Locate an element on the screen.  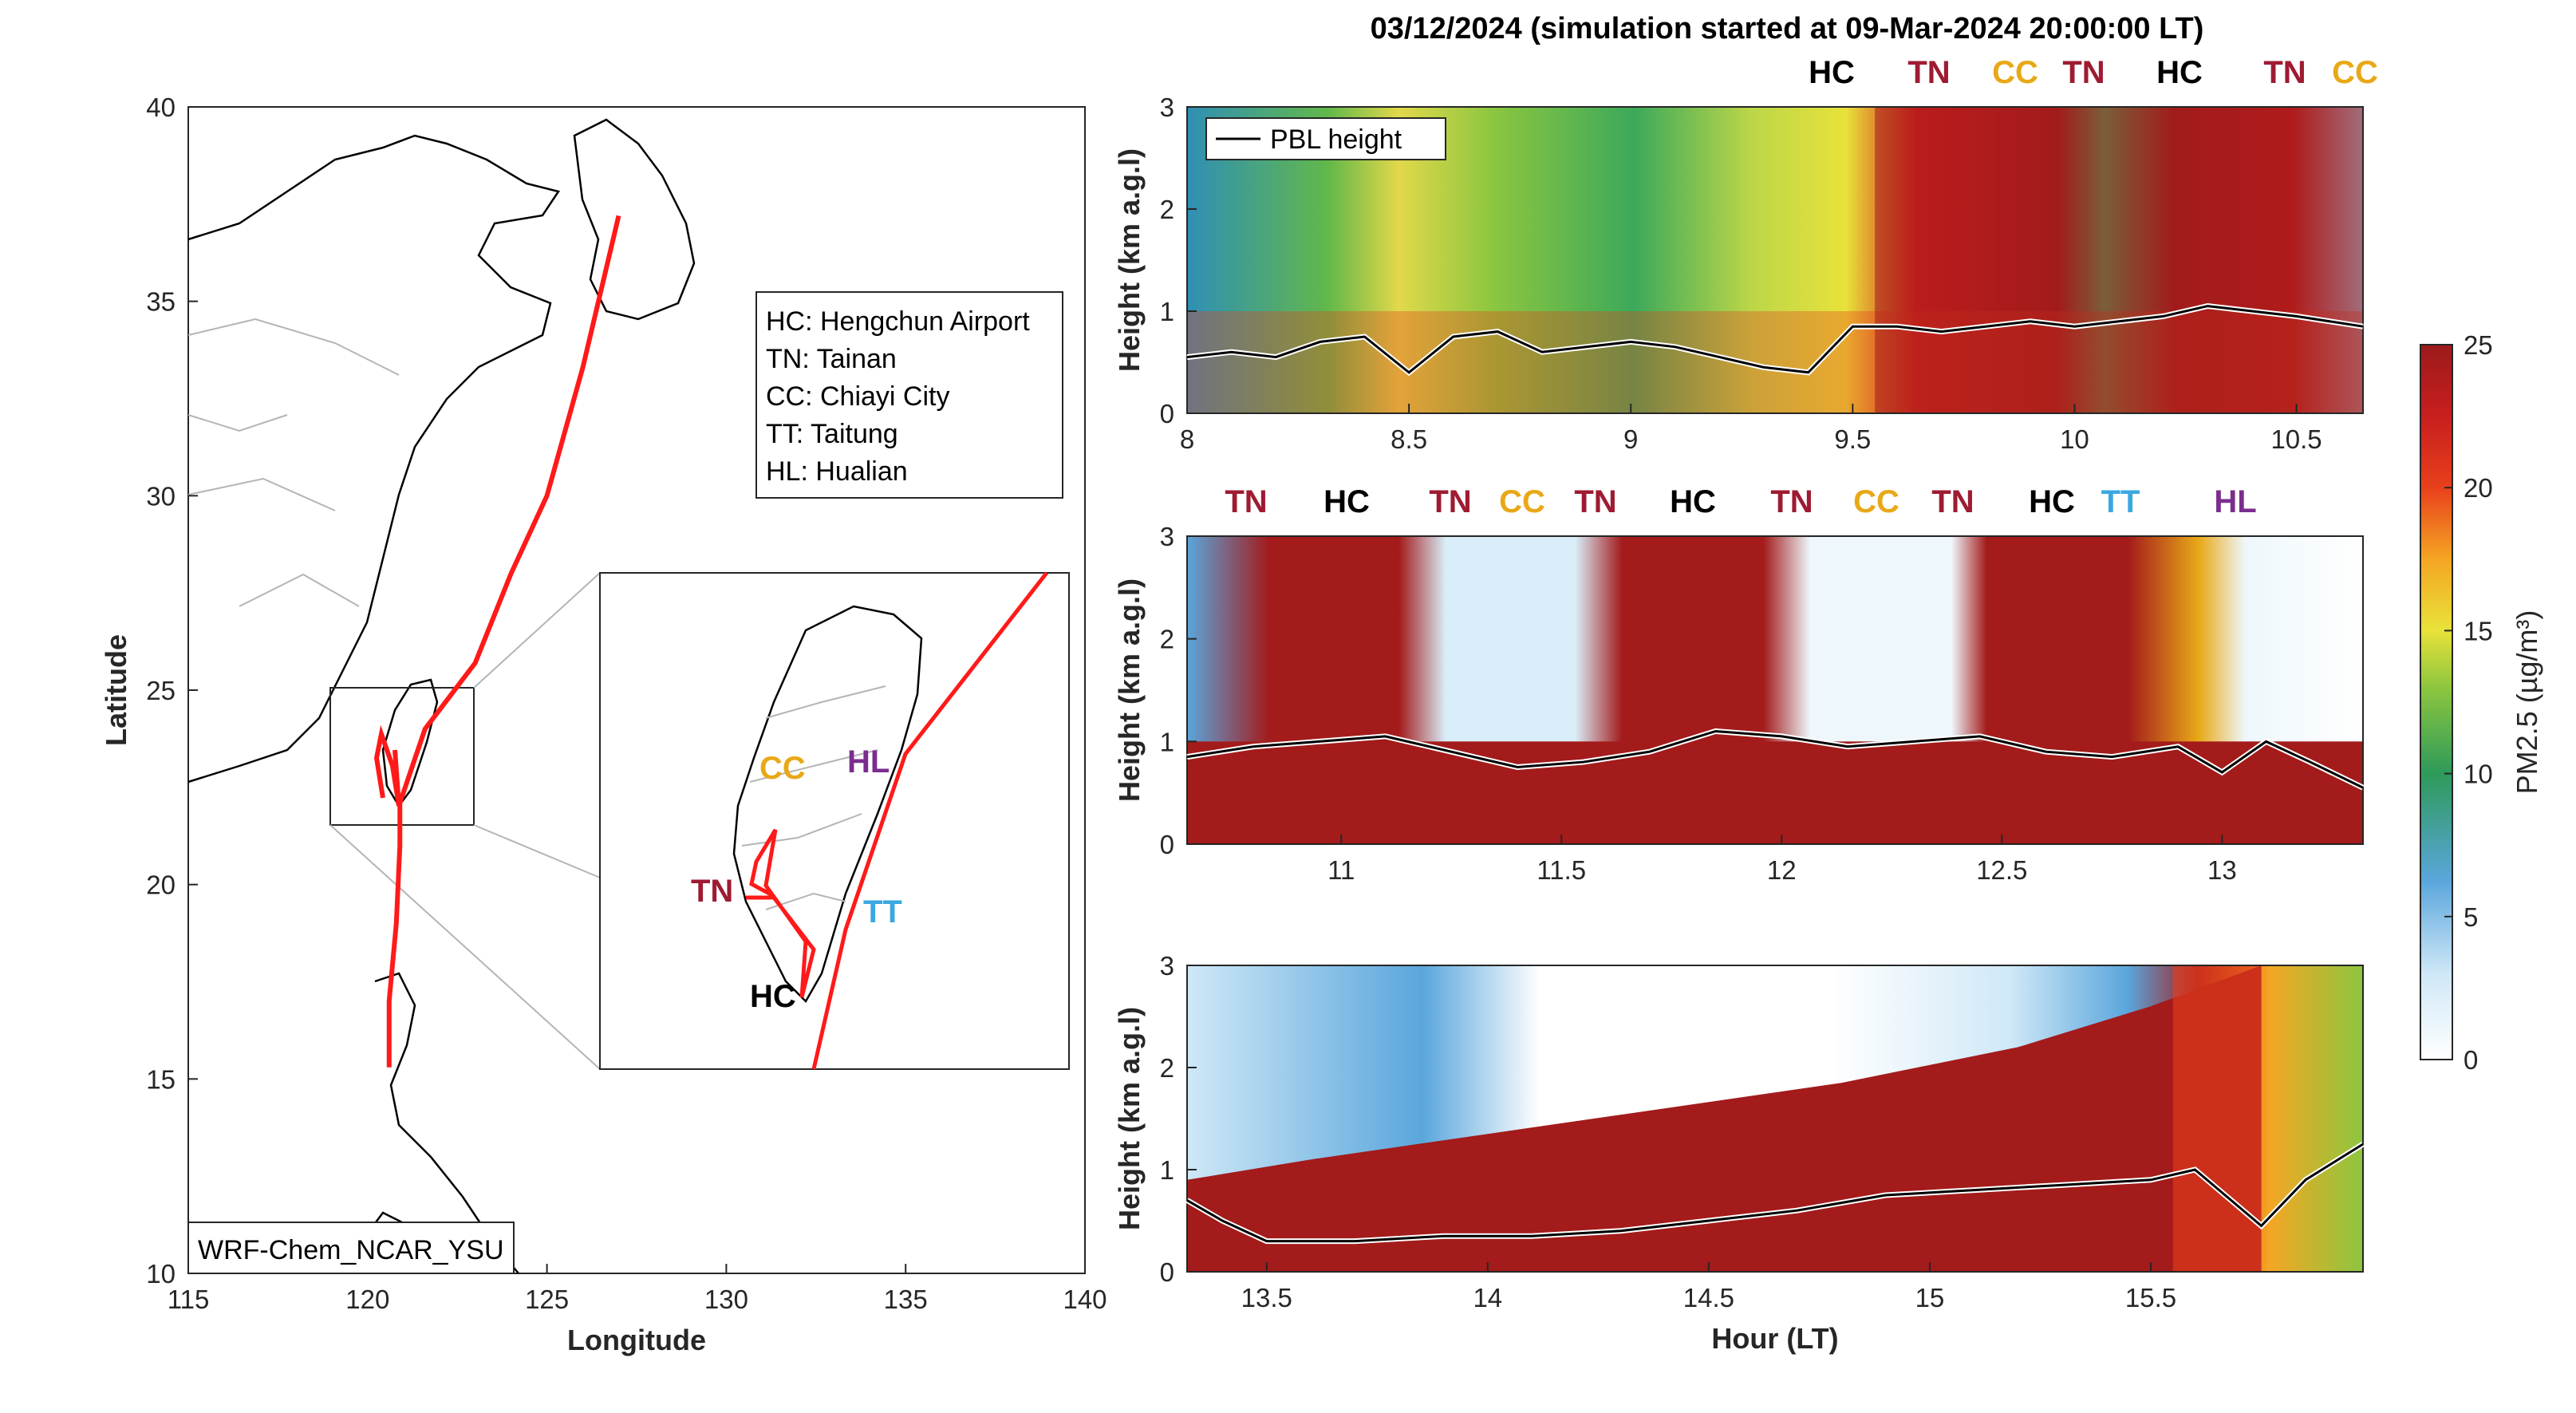
colorbar-tick-label: 0 is located at coordinates (2471, 1060).